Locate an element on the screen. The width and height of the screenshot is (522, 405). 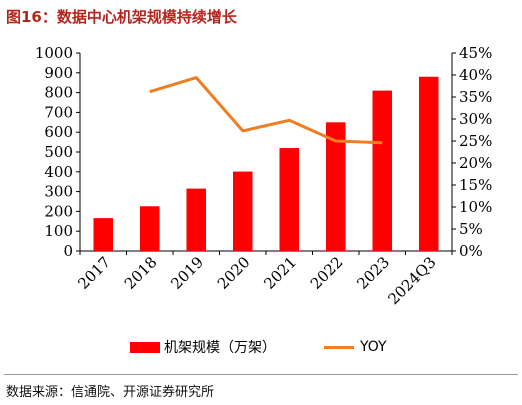
x-tick-label: 2022 is located at coordinates (327, 273).